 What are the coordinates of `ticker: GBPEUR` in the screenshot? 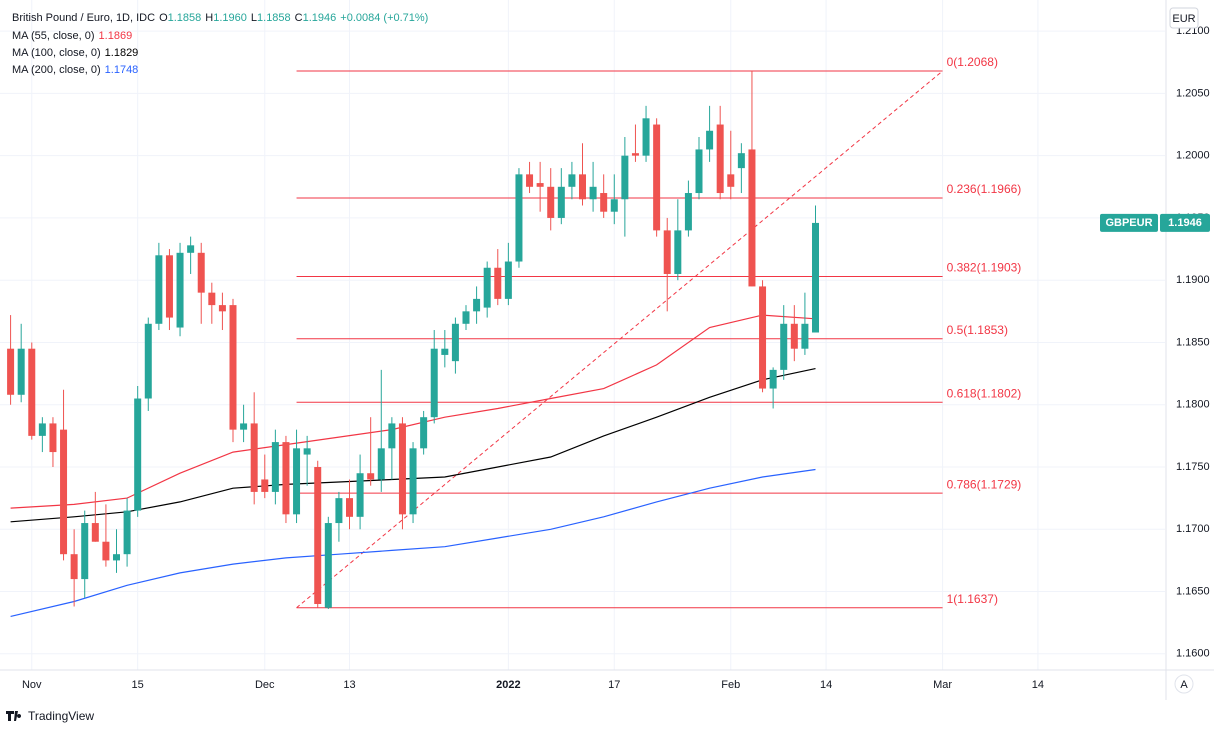 It's located at (1128, 223).